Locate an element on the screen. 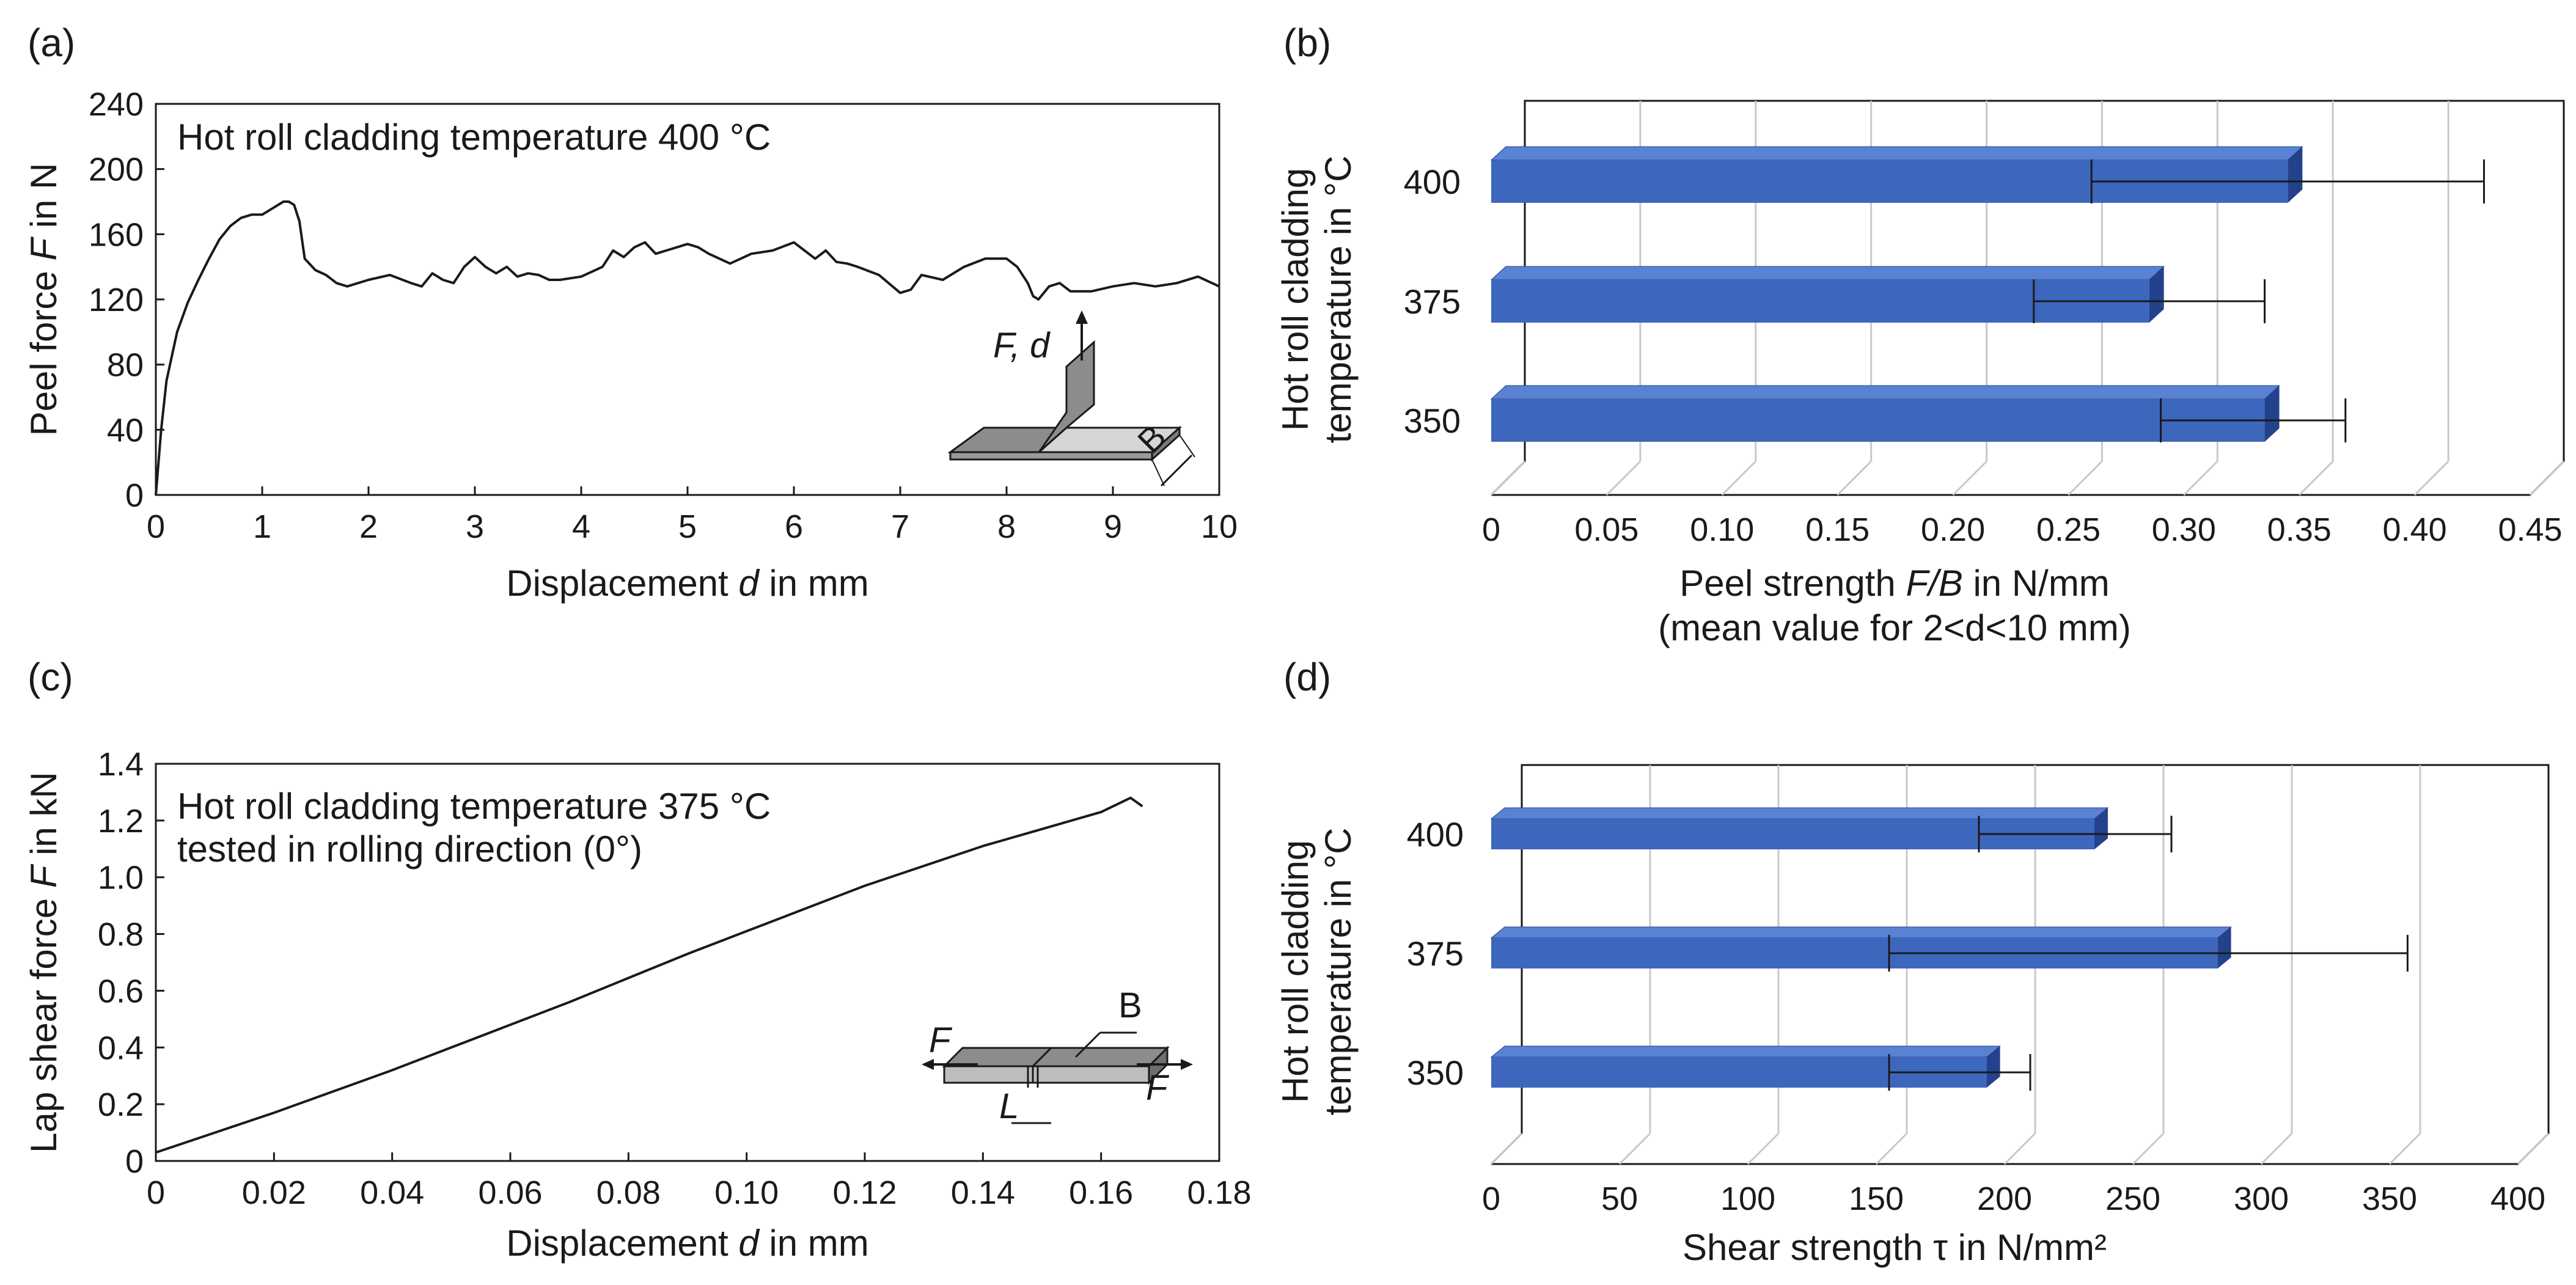  sketch-left-plate-front is located at coordinates (988, 1074).